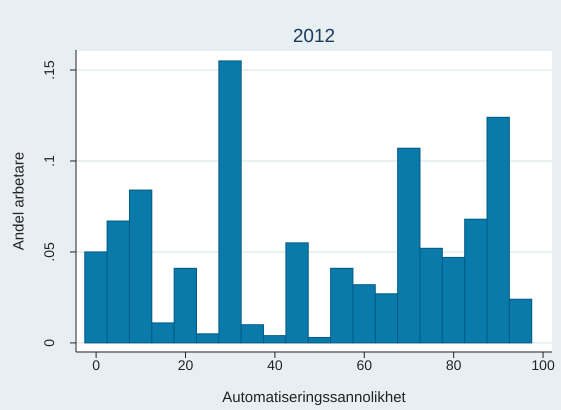 The width and height of the screenshot is (561, 410). I want to click on y-axis-title: Andel arbetare, so click(19, 201).